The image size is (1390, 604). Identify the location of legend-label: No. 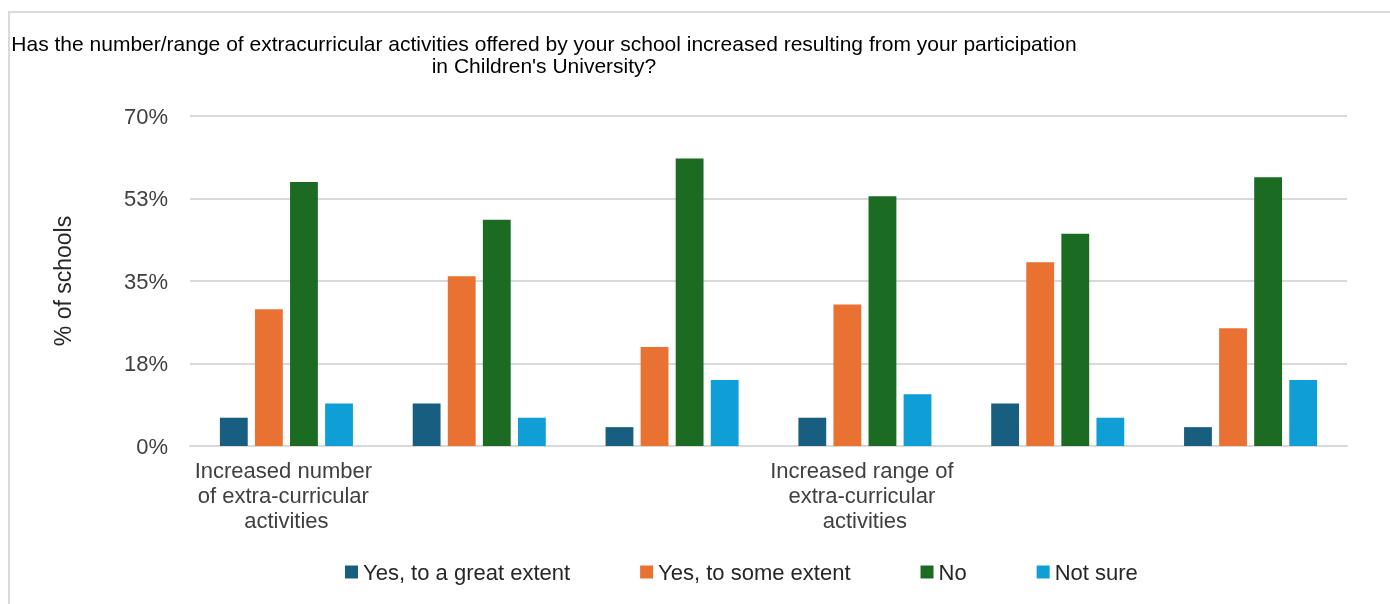
(952, 572).